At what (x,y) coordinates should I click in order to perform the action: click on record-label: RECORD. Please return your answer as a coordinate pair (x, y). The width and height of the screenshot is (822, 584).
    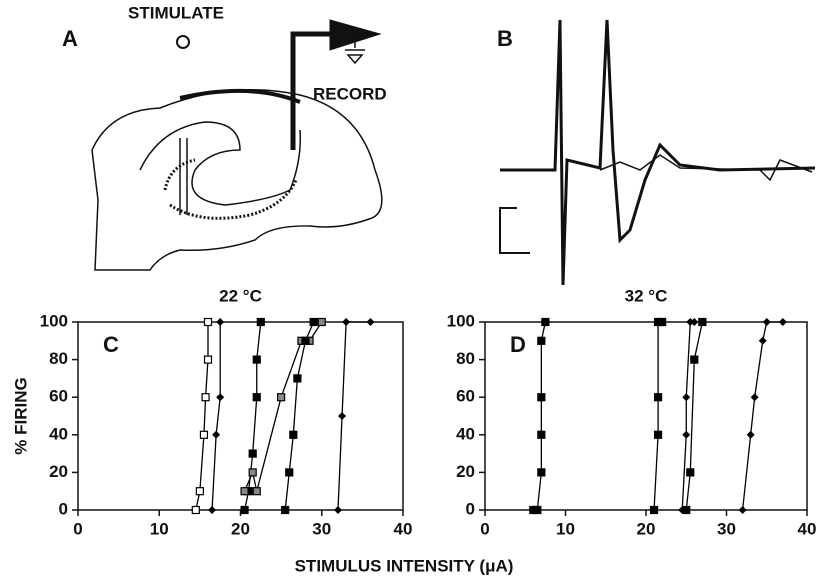
    Looking at the image, I should click on (350, 93).